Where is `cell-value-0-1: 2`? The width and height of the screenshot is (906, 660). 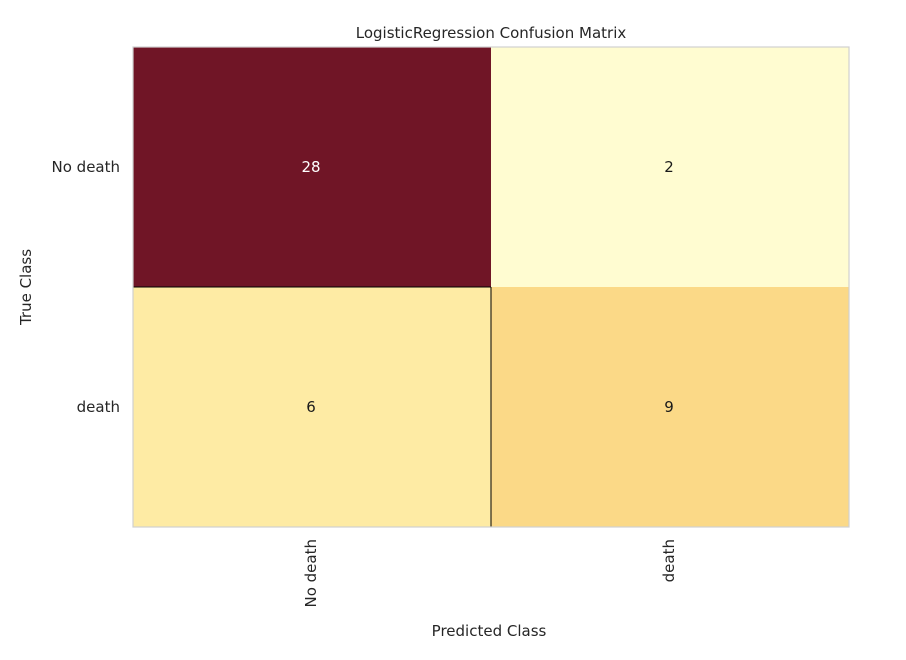 cell-value-0-1: 2 is located at coordinates (669, 167).